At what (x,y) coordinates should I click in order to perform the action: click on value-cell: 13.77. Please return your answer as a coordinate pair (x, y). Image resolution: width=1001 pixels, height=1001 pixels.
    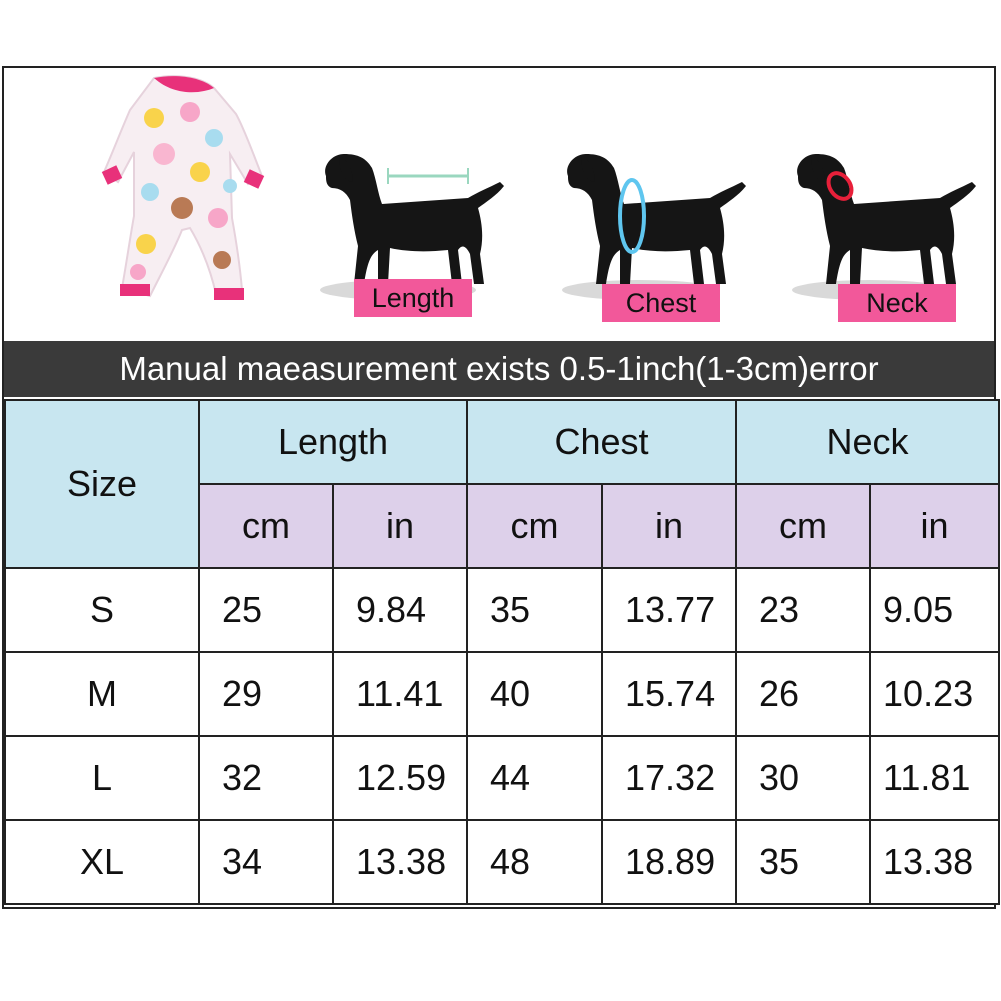
    Looking at the image, I should click on (669, 610).